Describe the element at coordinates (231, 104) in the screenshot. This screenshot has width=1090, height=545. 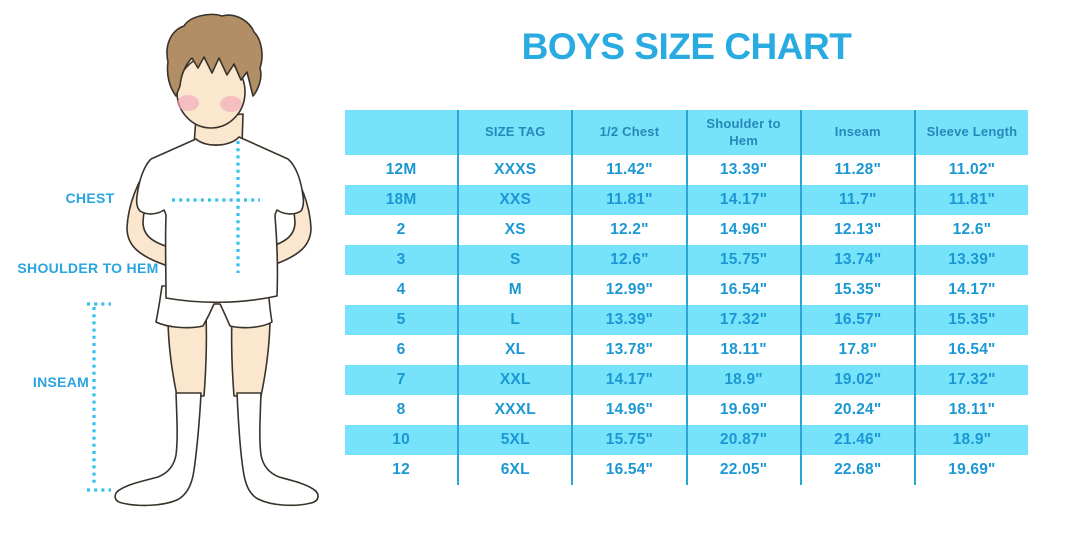
I see `boy-cheek-right` at that location.